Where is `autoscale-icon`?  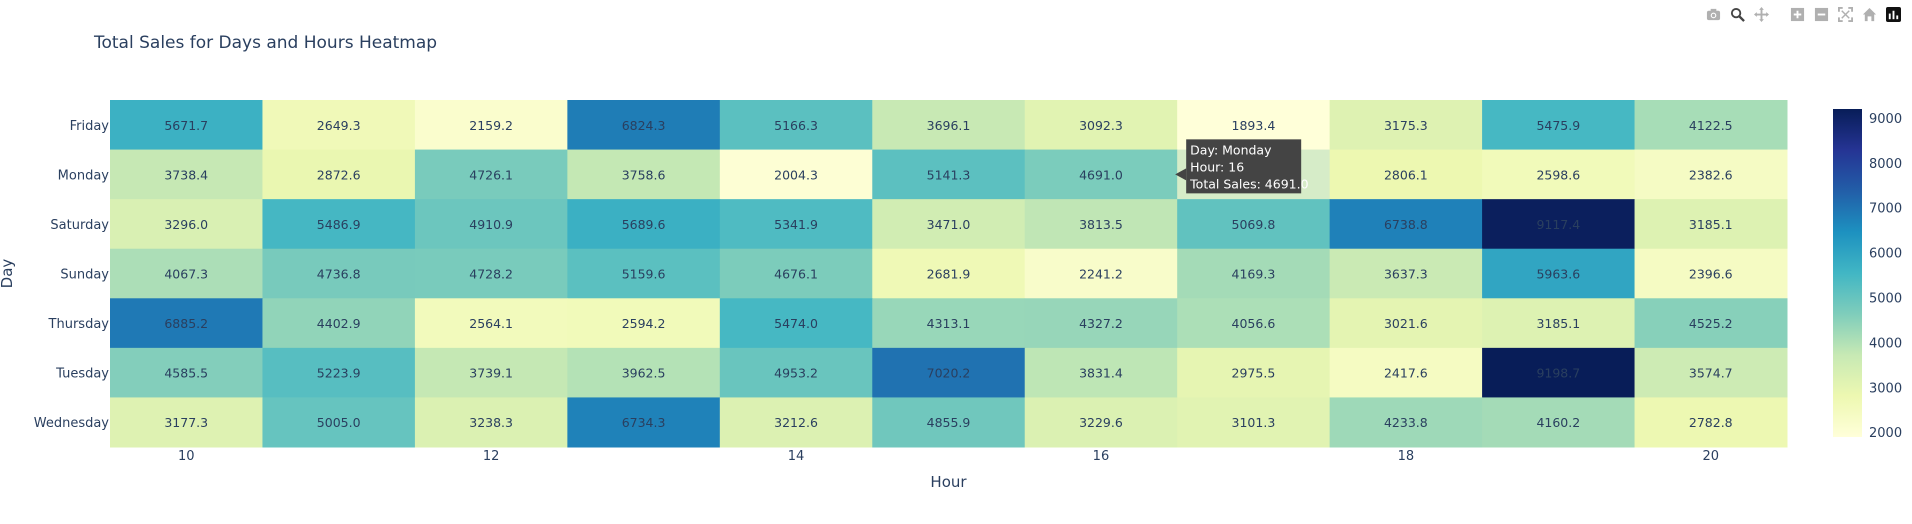 autoscale-icon is located at coordinates (1845, 14).